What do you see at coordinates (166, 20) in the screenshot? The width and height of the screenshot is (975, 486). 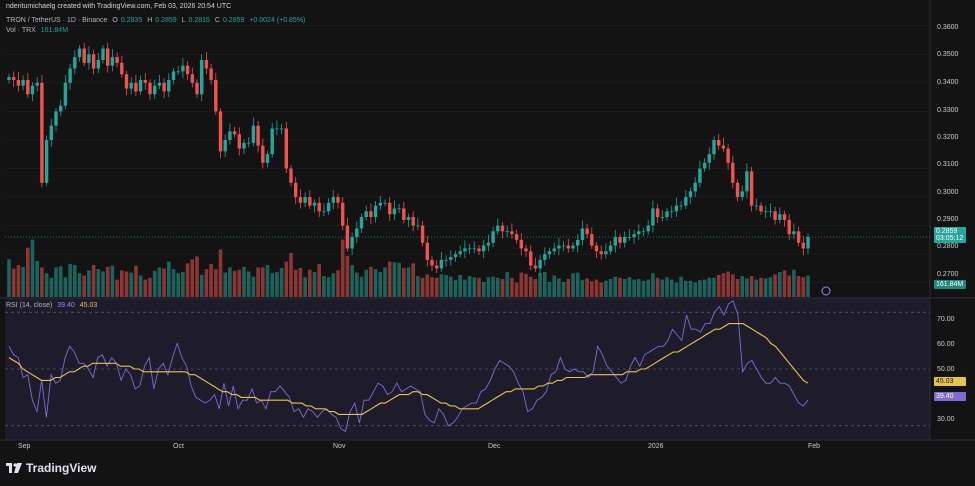 I see `ohlc-high: 0.2859` at bounding box center [166, 20].